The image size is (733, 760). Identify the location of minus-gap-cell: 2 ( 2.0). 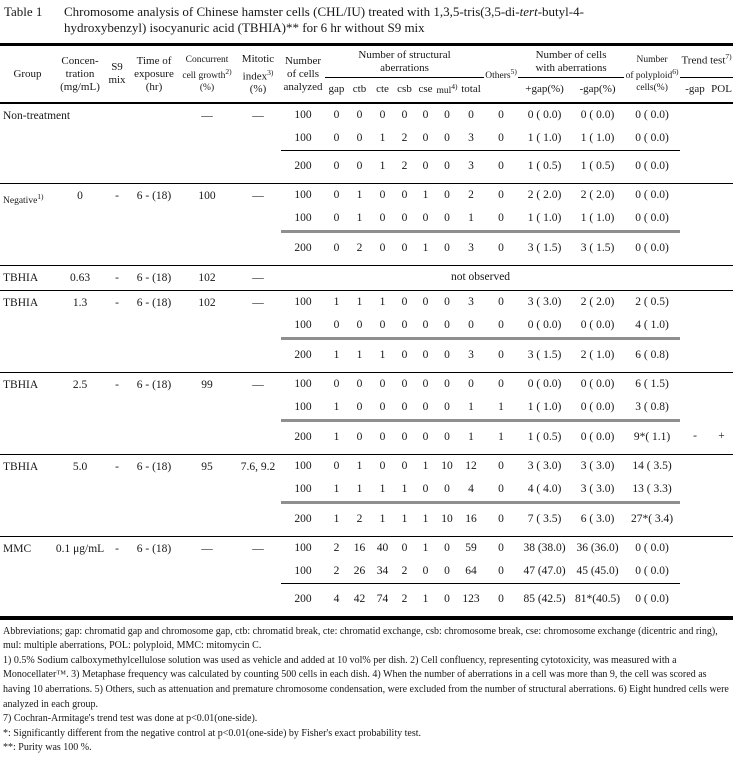
(598, 301).